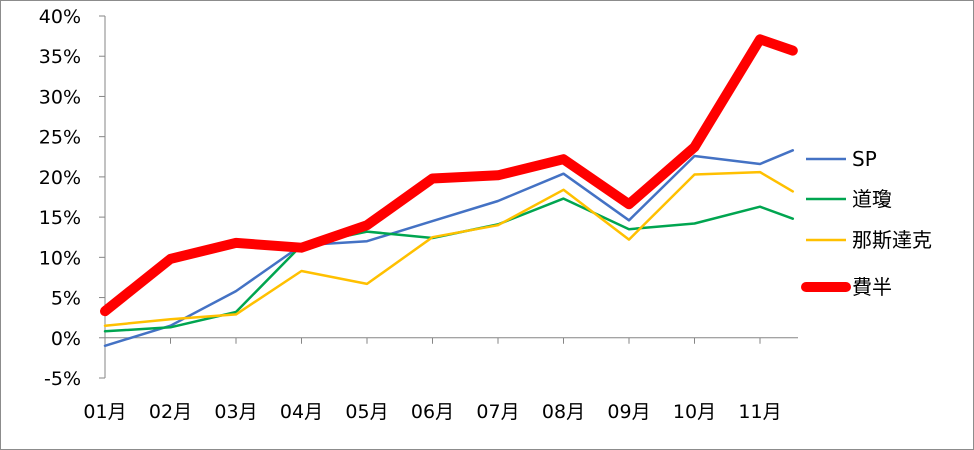 The height and width of the screenshot is (450, 974). Describe the element at coordinates (301, 412) in the screenshot. I see `x-tick-label: 04月` at that location.